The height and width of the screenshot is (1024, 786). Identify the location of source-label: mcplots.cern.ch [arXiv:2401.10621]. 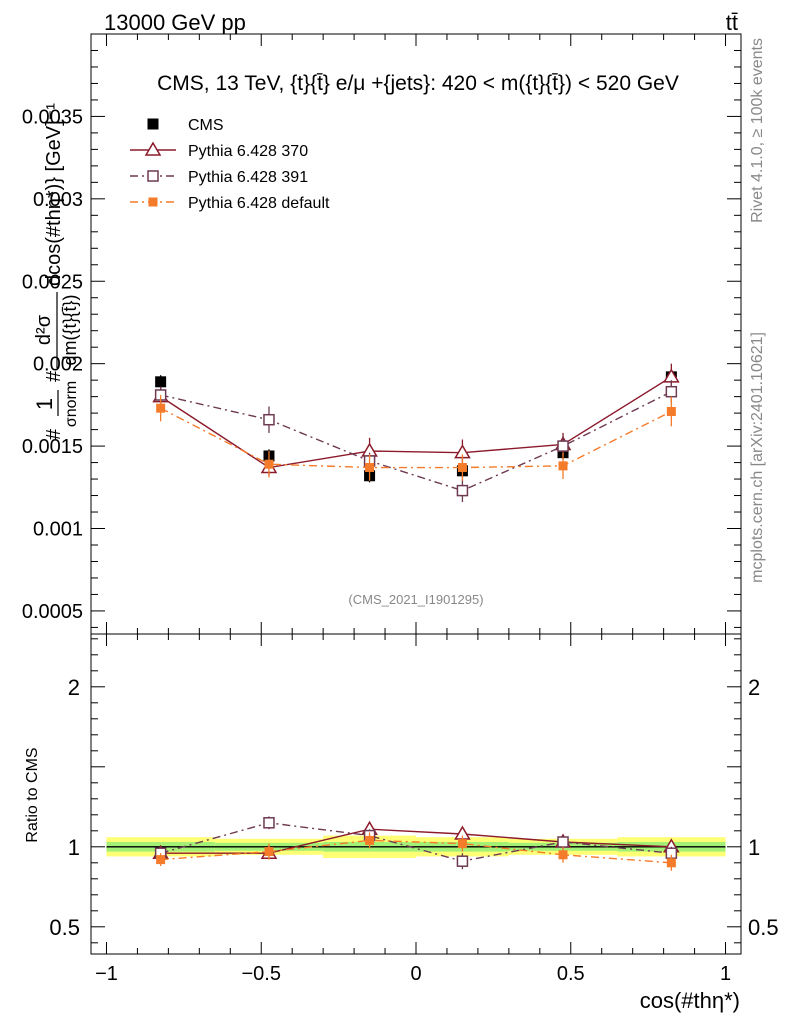
(757, 457).